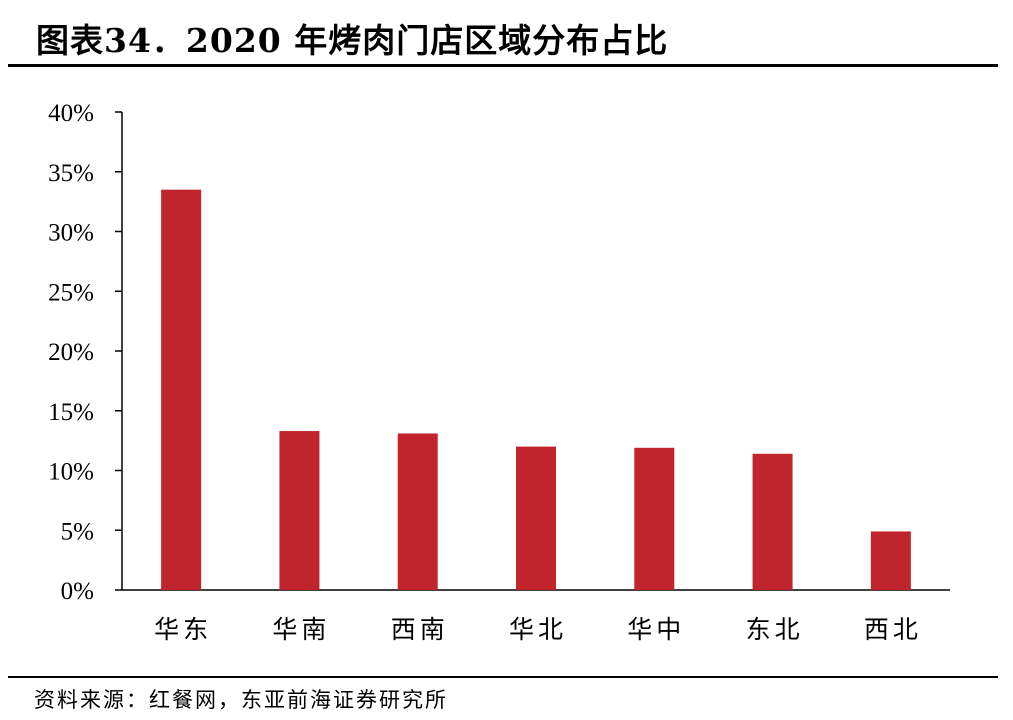 The height and width of the screenshot is (720, 1013). What do you see at coordinates (71, 113) in the screenshot?
I see `y-tick-label: 40%` at bounding box center [71, 113].